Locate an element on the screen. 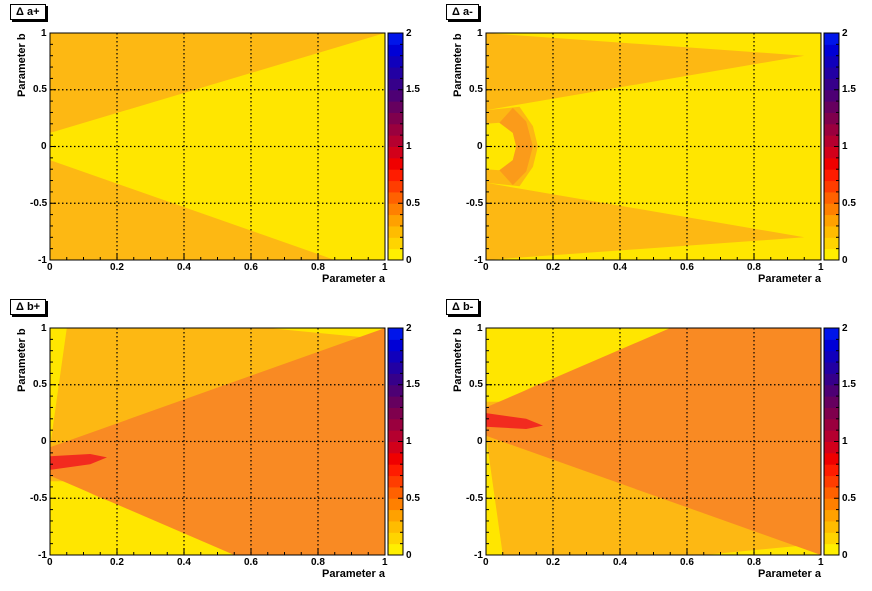 Image resolution: width=872 pixels, height=591 pixels. x-tick-label: 0.4 is located at coordinates (620, 267).